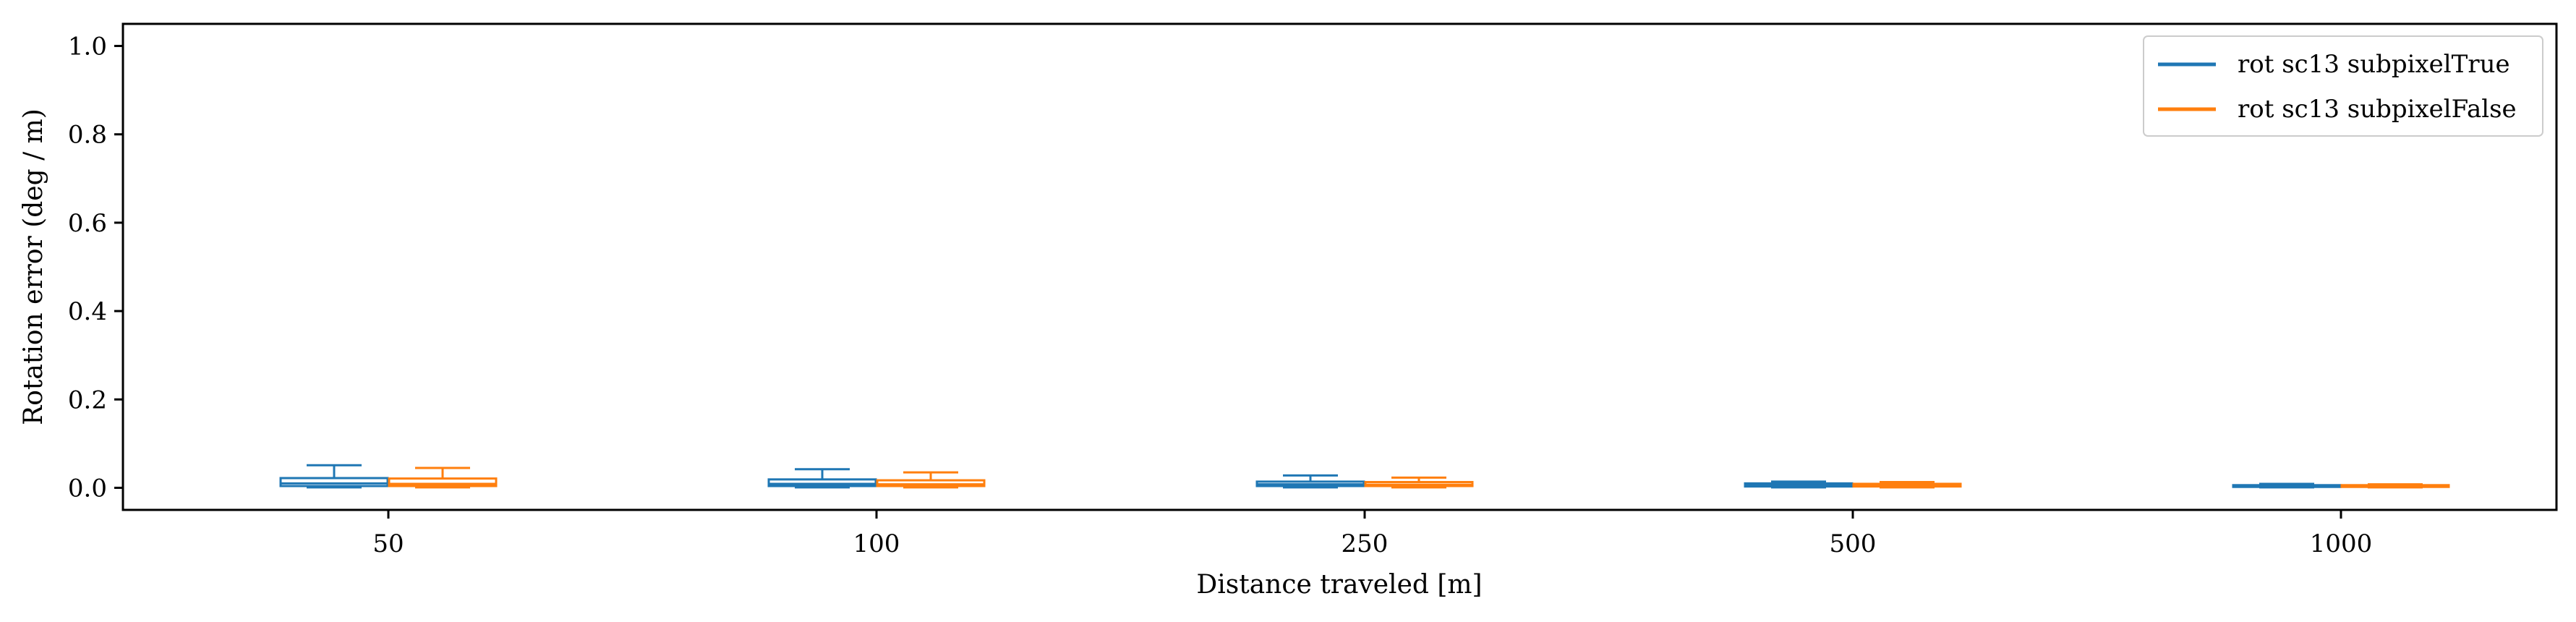  What do you see at coordinates (388, 543) in the screenshot?
I see `x-tick-label: 50` at bounding box center [388, 543].